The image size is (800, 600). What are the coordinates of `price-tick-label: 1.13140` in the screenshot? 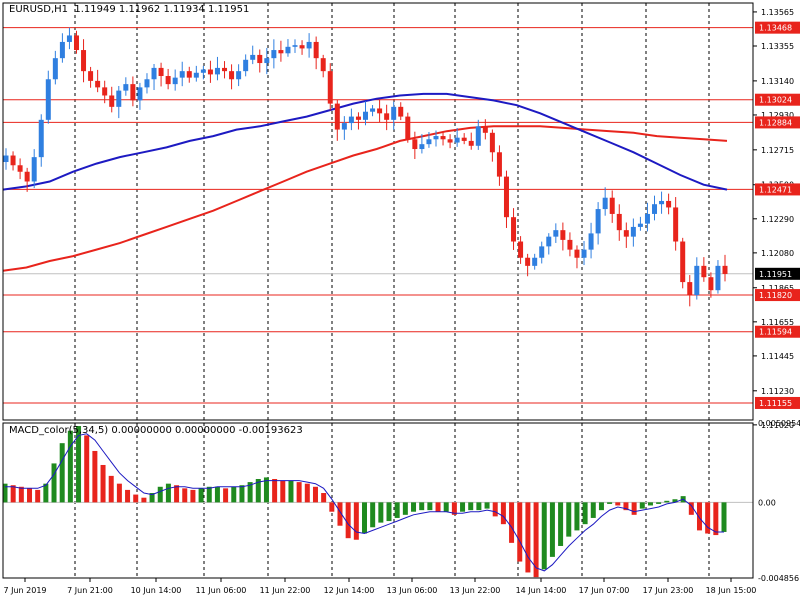 It's located at (777, 81).